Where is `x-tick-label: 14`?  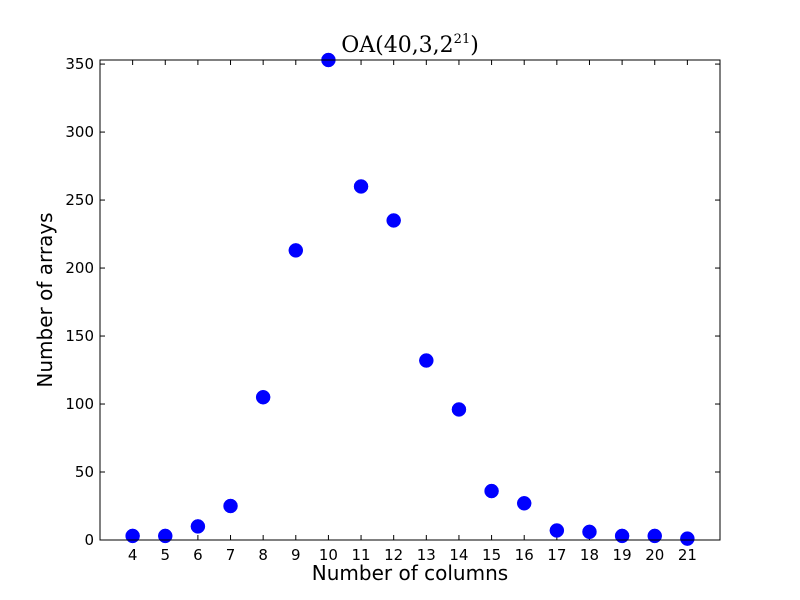 x-tick-label: 14 is located at coordinates (458, 555).